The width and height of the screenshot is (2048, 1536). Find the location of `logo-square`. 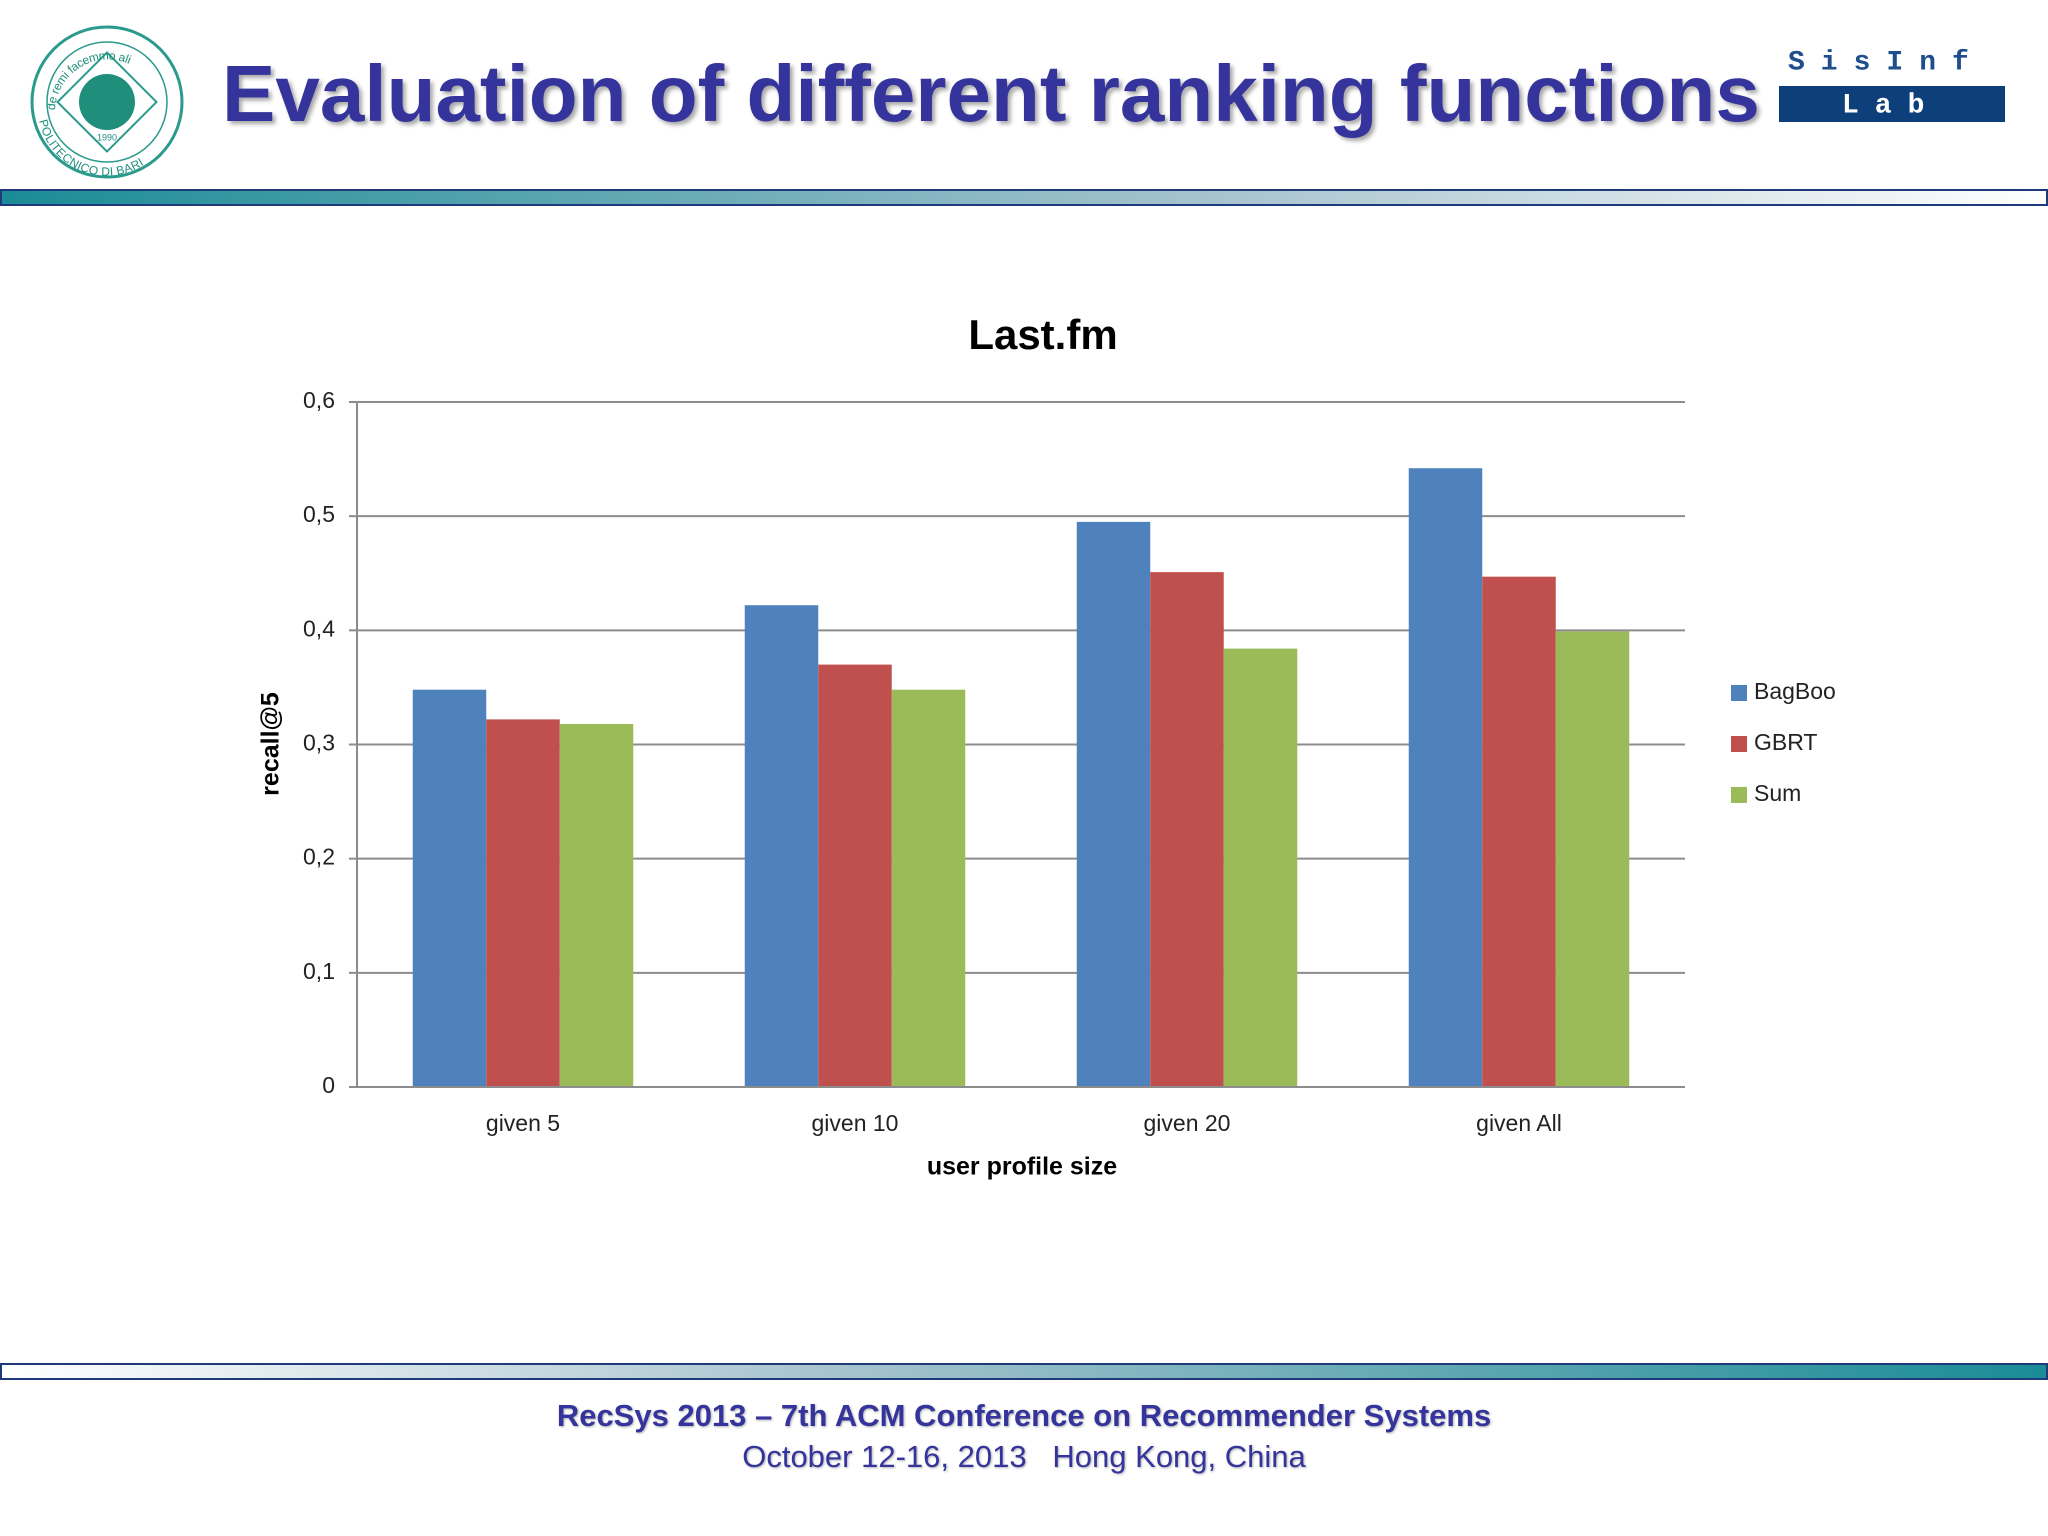

logo-square is located at coordinates (107, 102).